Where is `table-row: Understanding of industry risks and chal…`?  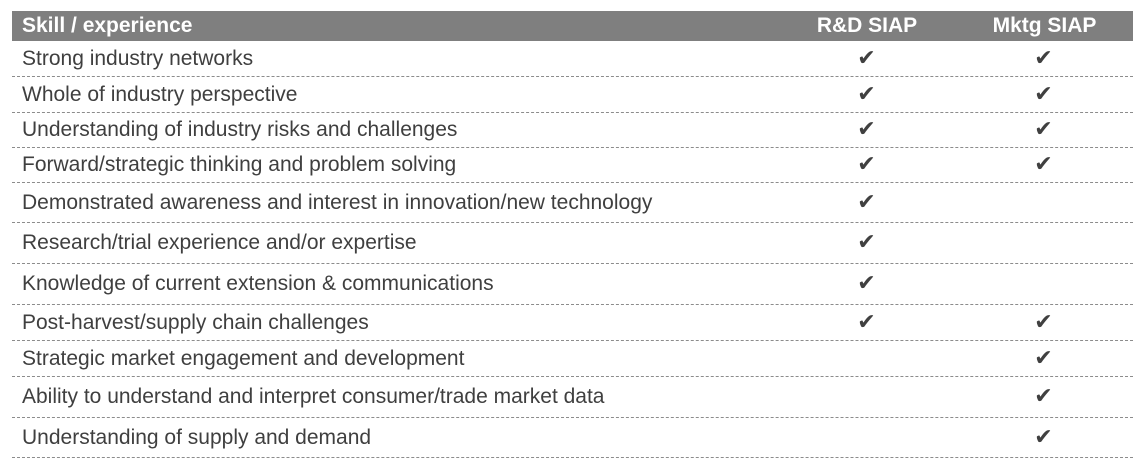 table-row: Understanding of industry risks and chal… is located at coordinates (572, 130).